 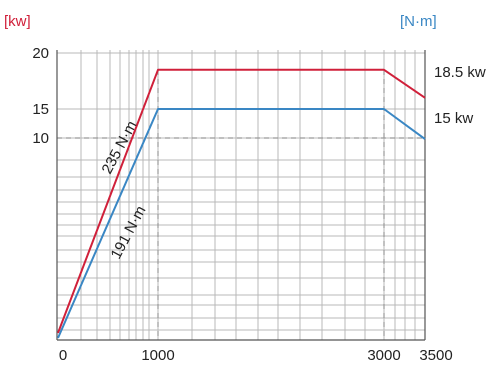 What do you see at coordinates (40, 53) in the screenshot?
I see `y-tick-label: 20` at bounding box center [40, 53].